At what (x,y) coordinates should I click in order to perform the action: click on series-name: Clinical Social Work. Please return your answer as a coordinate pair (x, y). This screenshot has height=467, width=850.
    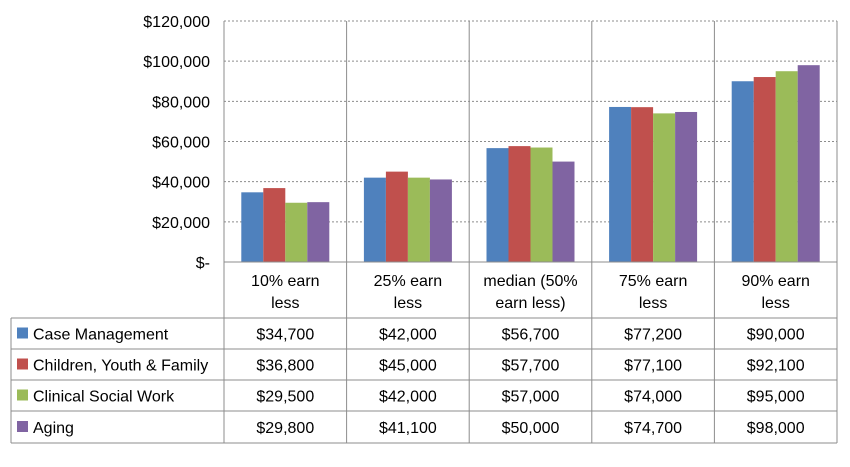
    Looking at the image, I should click on (104, 397).